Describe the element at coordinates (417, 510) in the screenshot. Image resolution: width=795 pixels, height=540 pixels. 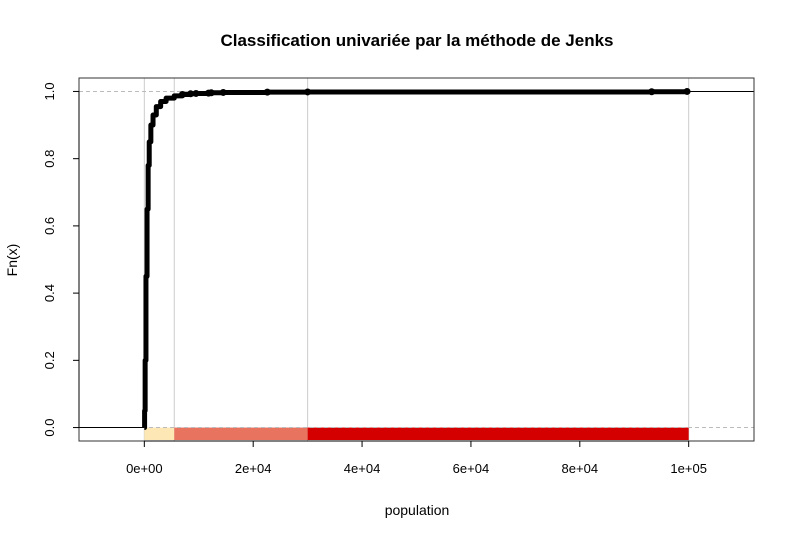
I see `x-axis-label: population` at that location.